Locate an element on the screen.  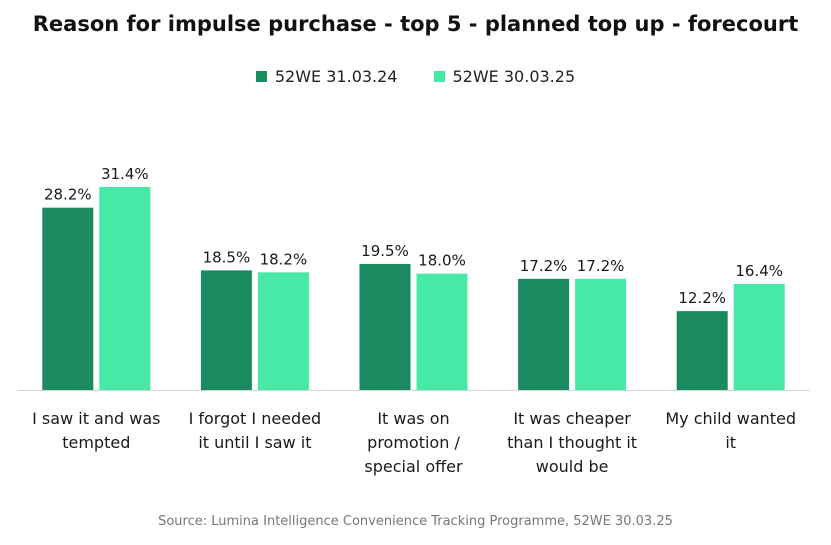
data-label-series-1-cat-4: 17.2% is located at coordinates (544, 266).